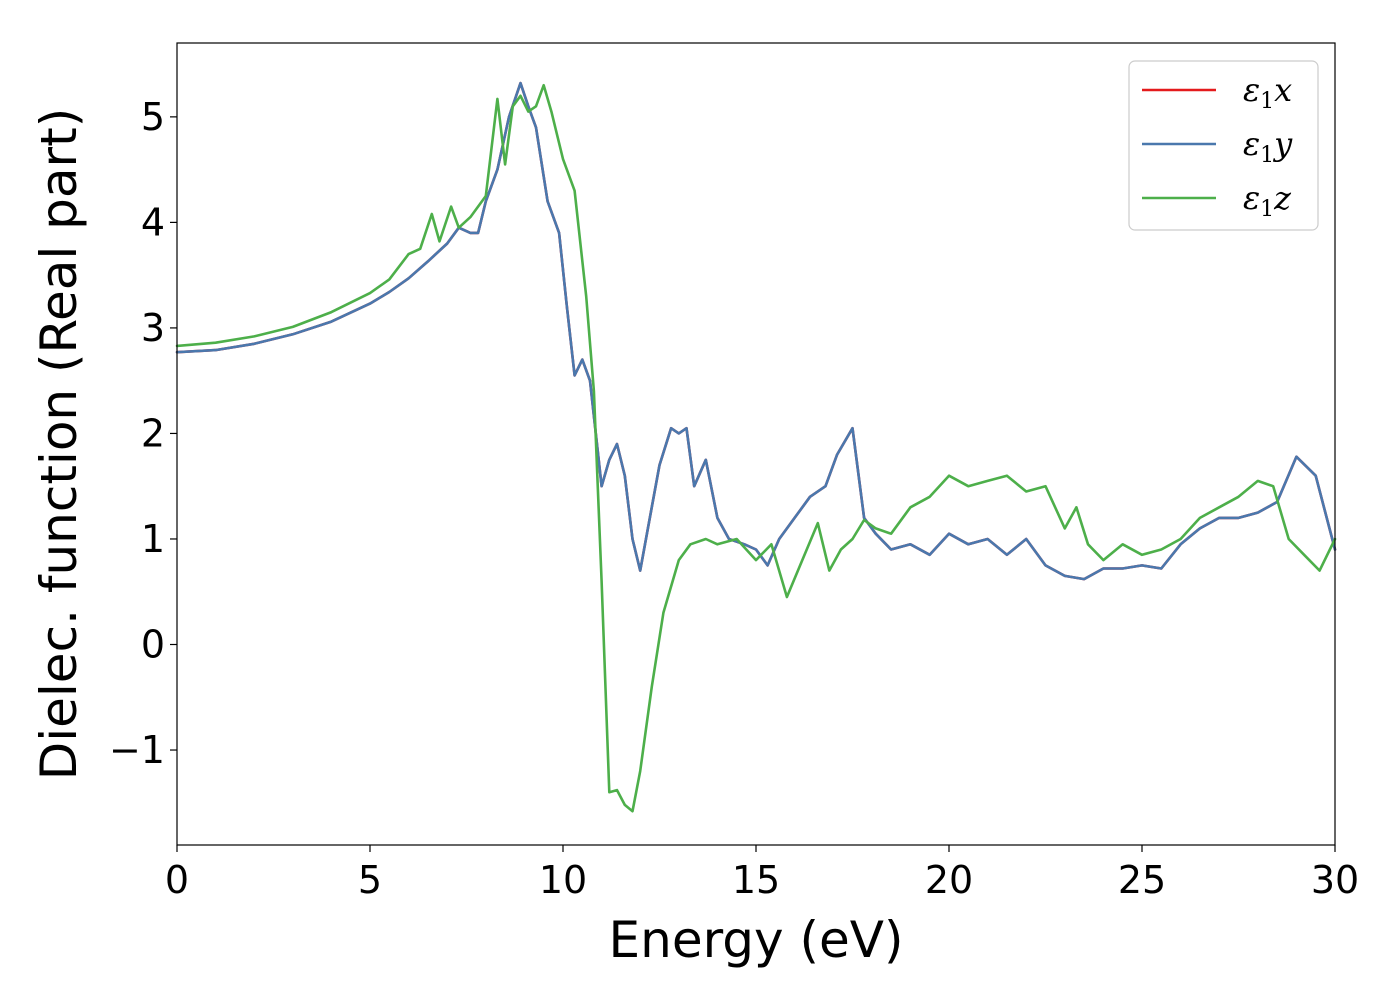 Image resolution: width=1400 pixels, height=1000 pixels. I want to click on y-tick-label: −1, so click(137, 750).